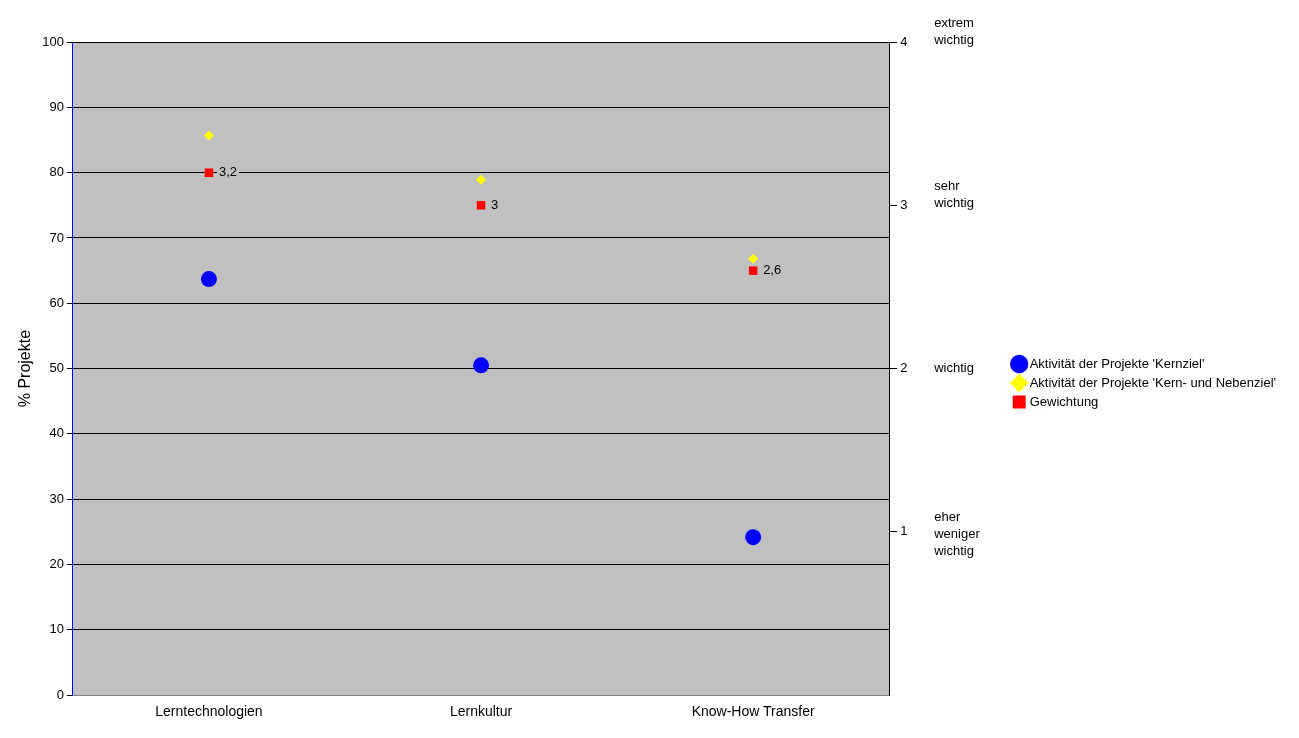 This screenshot has height=738, width=1299. Describe the element at coordinates (481, 711) in the screenshot. I see `x-tick-label: Lernkultur` at that location.